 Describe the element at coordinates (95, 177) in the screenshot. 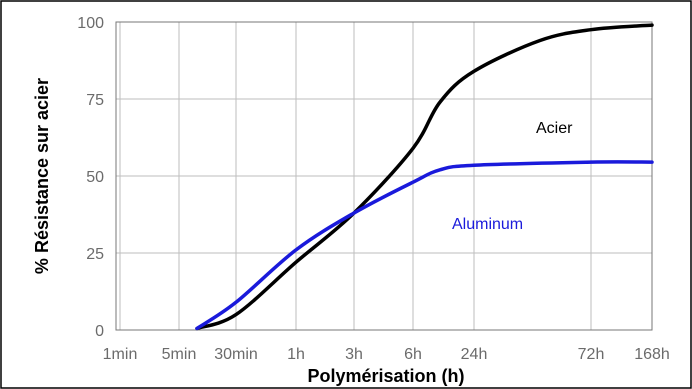

I see `y-tick-label: 50` at that location.